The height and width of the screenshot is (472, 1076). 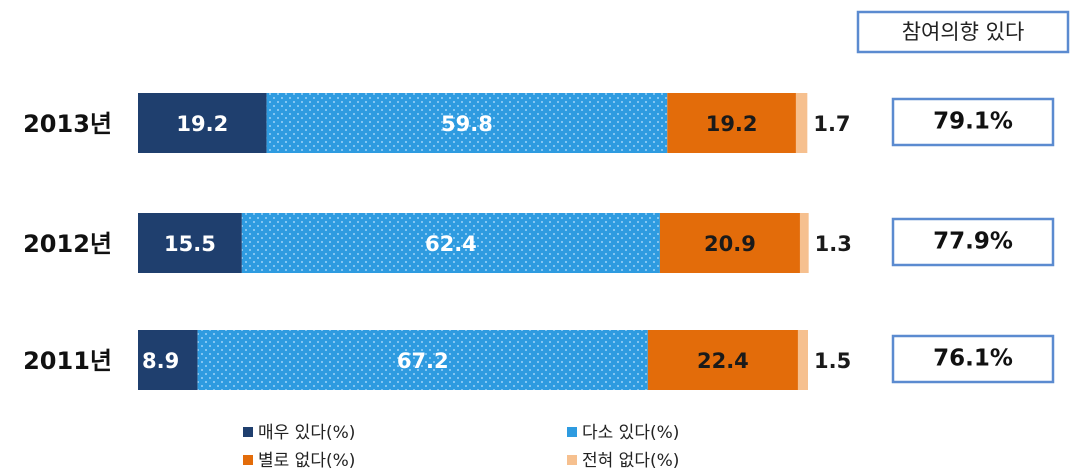 I want to click on side-label: 76.1%, so click(x=973, y=359).